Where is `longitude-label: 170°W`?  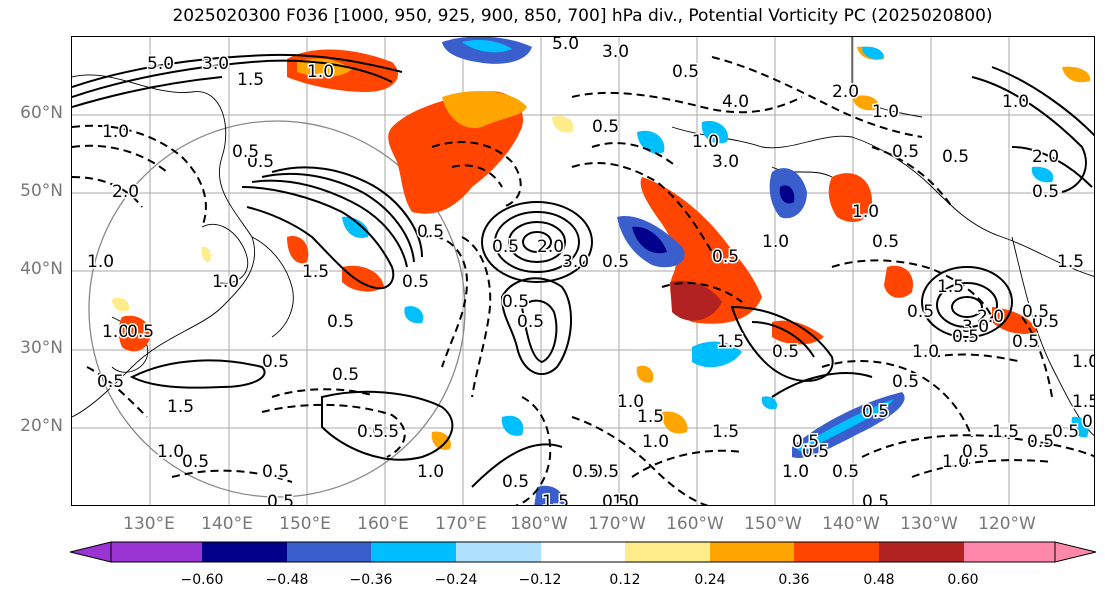
longitude-label: 170°W is located at coordinates (617, 524).